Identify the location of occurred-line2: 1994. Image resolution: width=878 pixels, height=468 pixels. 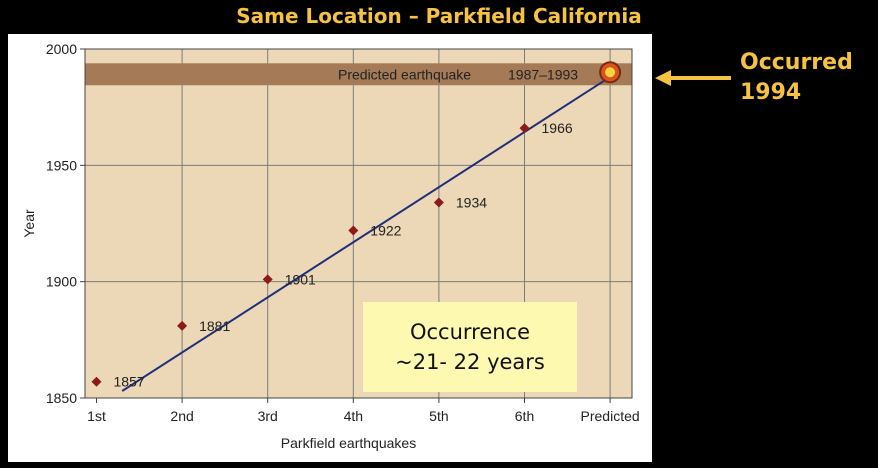
(771, 92).